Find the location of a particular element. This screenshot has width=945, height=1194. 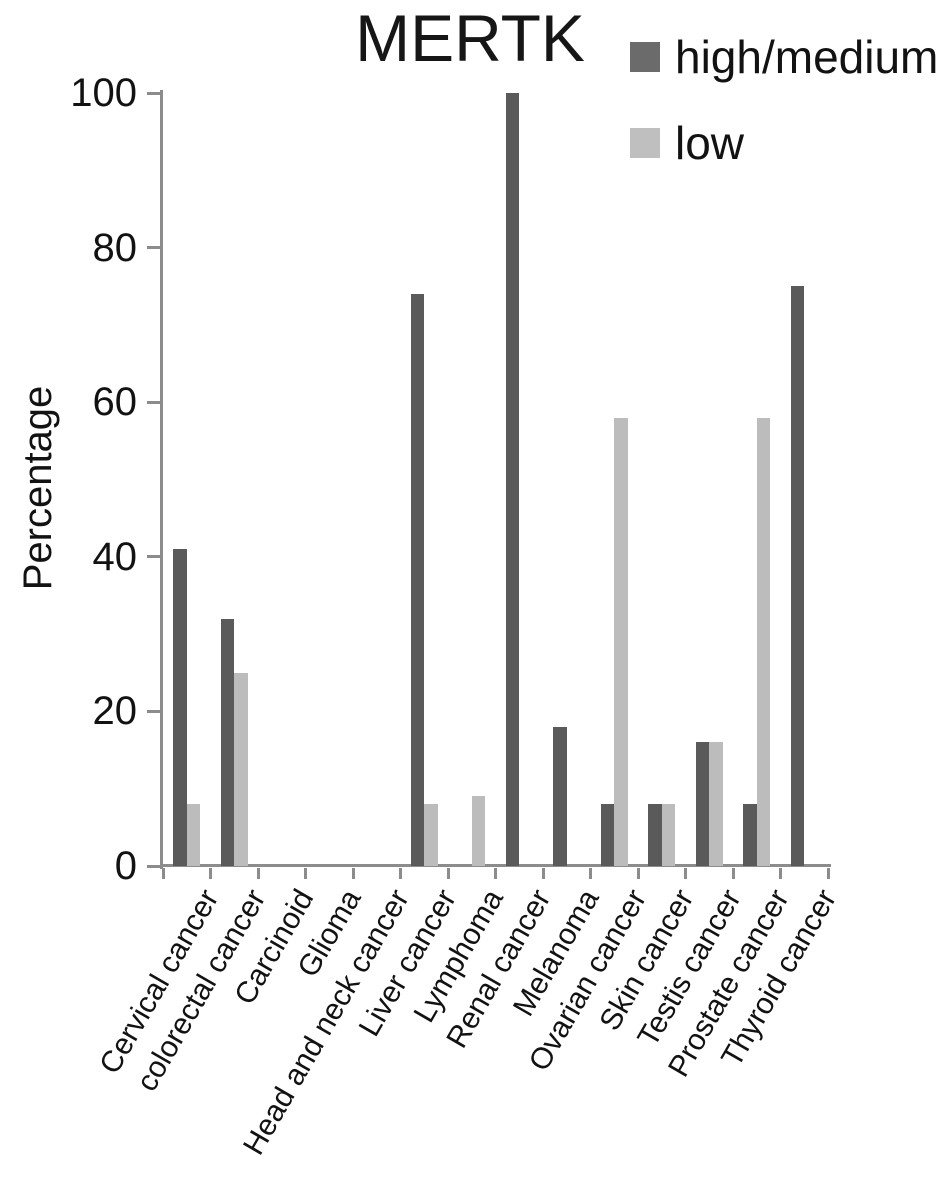

y-tick-label: 80 is located at coordinates (115, 247).